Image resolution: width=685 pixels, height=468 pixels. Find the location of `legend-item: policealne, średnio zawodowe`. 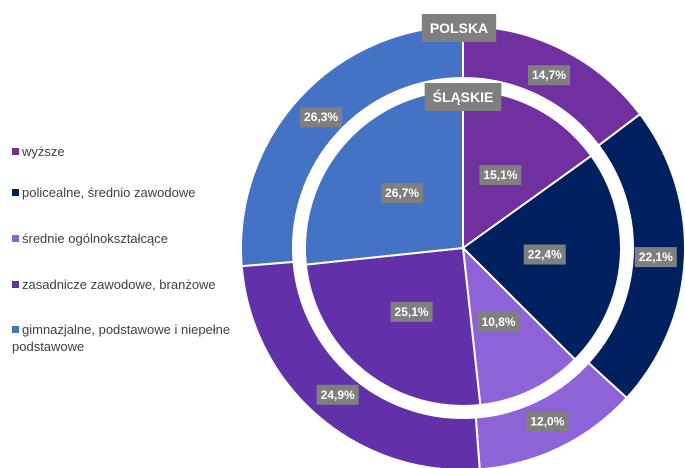

legend-item: policealne, średnio zawodowe is located at coordinates (134, 192).